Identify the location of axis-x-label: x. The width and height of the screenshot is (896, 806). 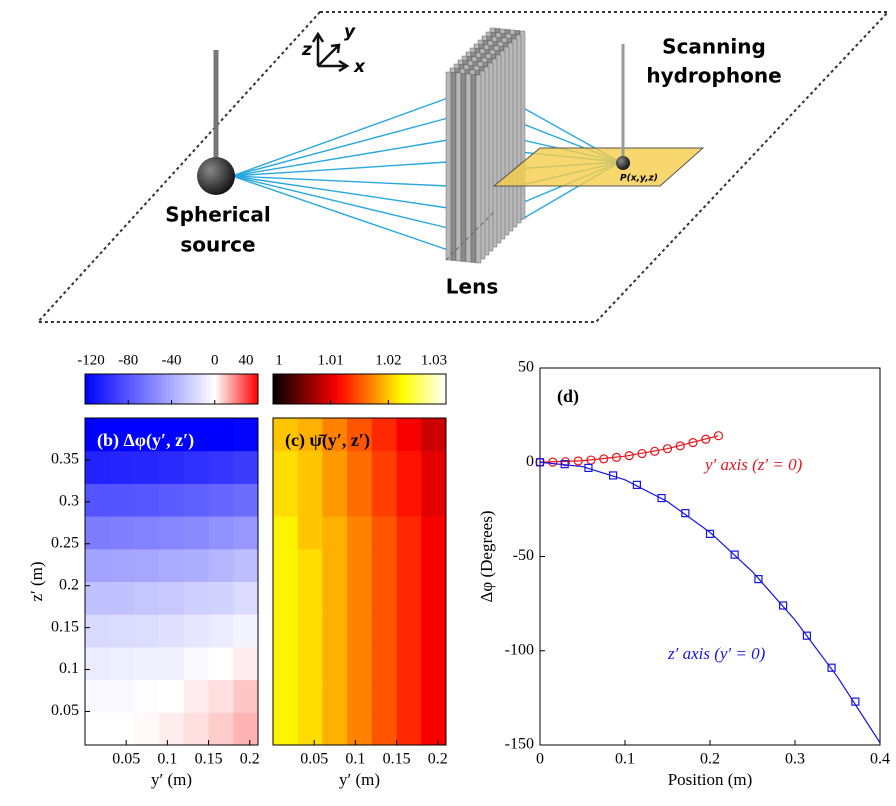
(359, 67).